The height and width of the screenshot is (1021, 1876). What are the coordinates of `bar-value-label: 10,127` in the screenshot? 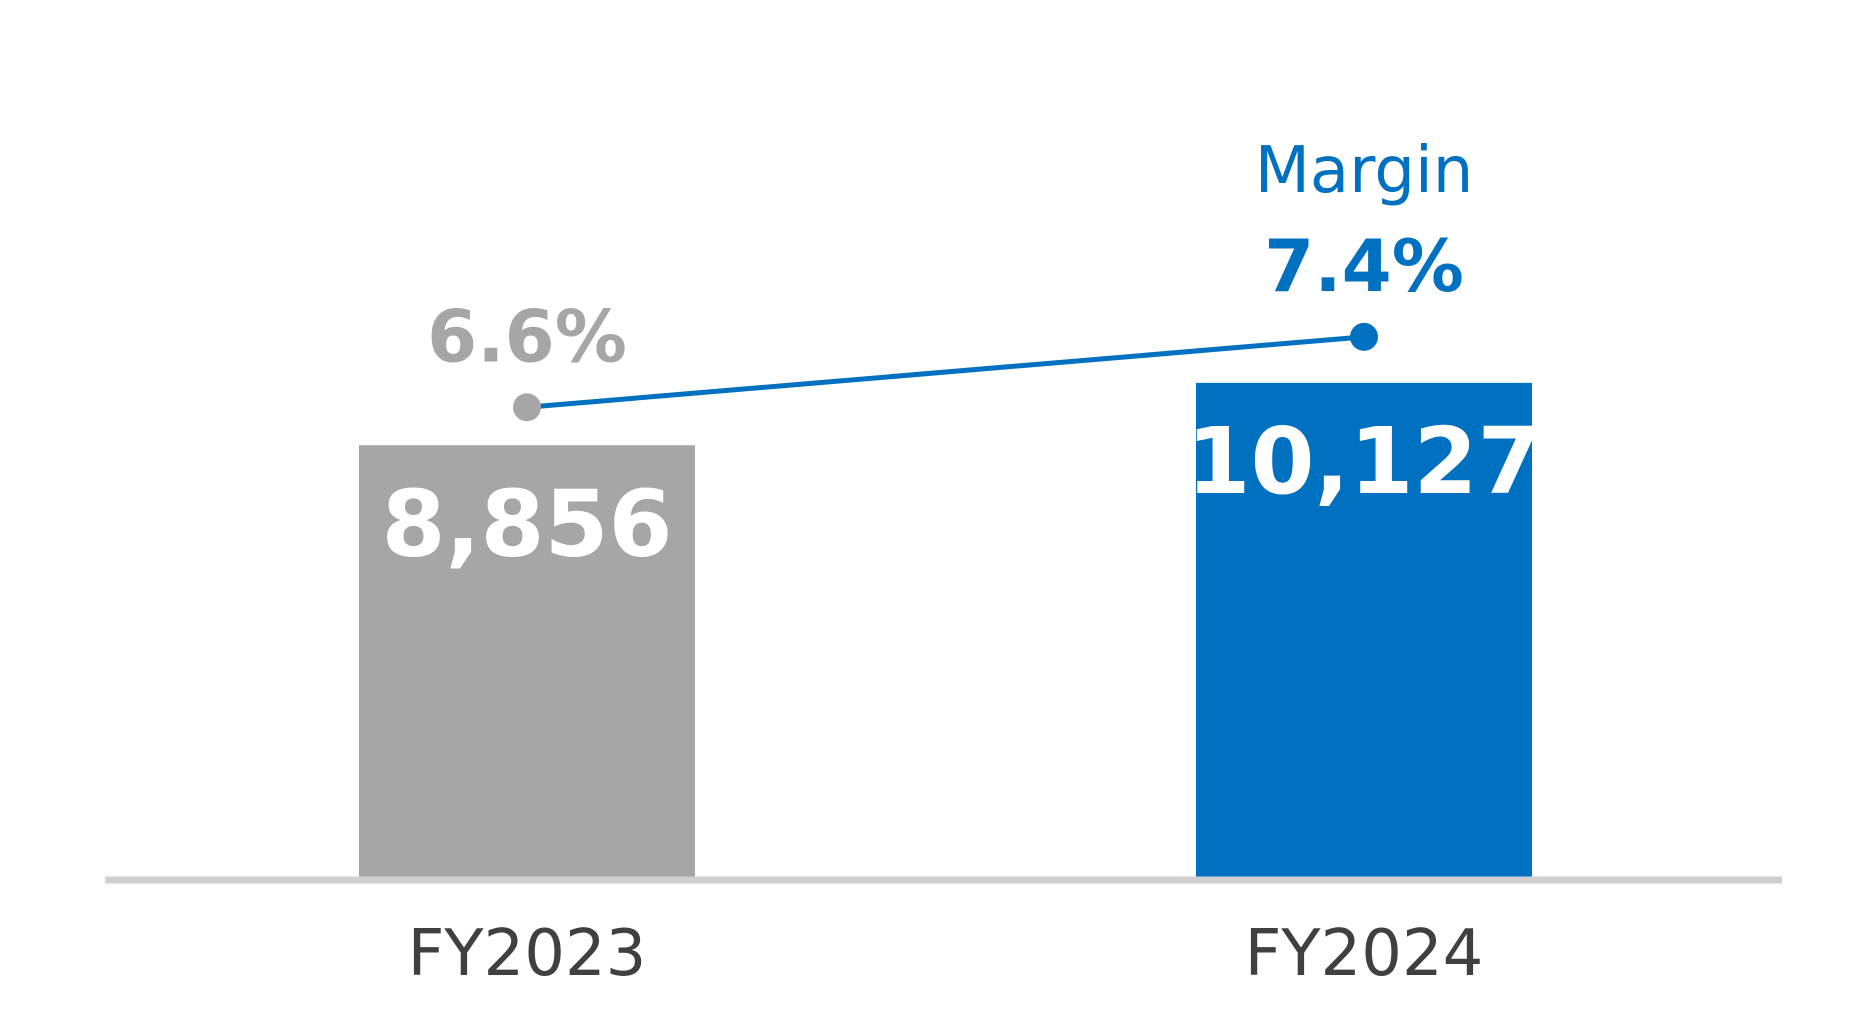 It's located at (1363, 461).